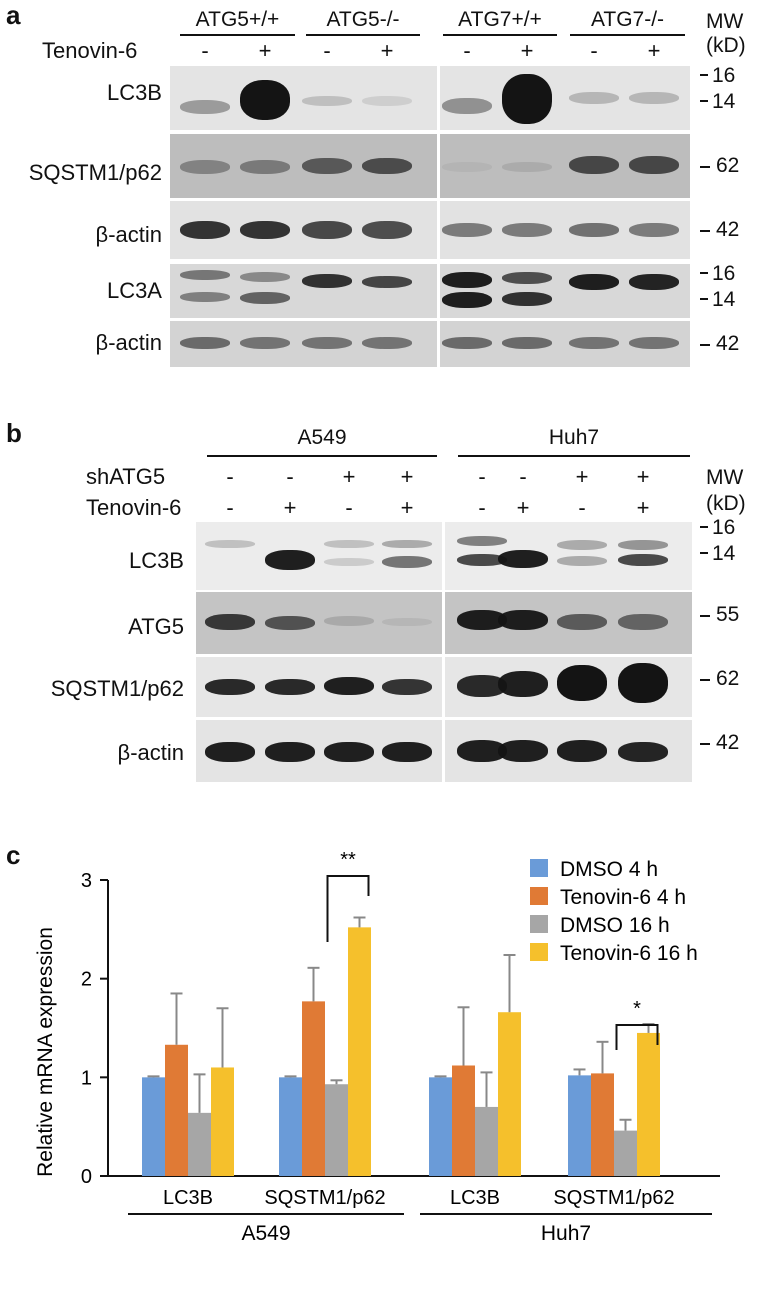 This screenshot has height=1311, width=760. What do you see at coordinates (86, 1177) in the screenshot?
I see `y-tick-label: 0` at bounding box center [86, 1177].